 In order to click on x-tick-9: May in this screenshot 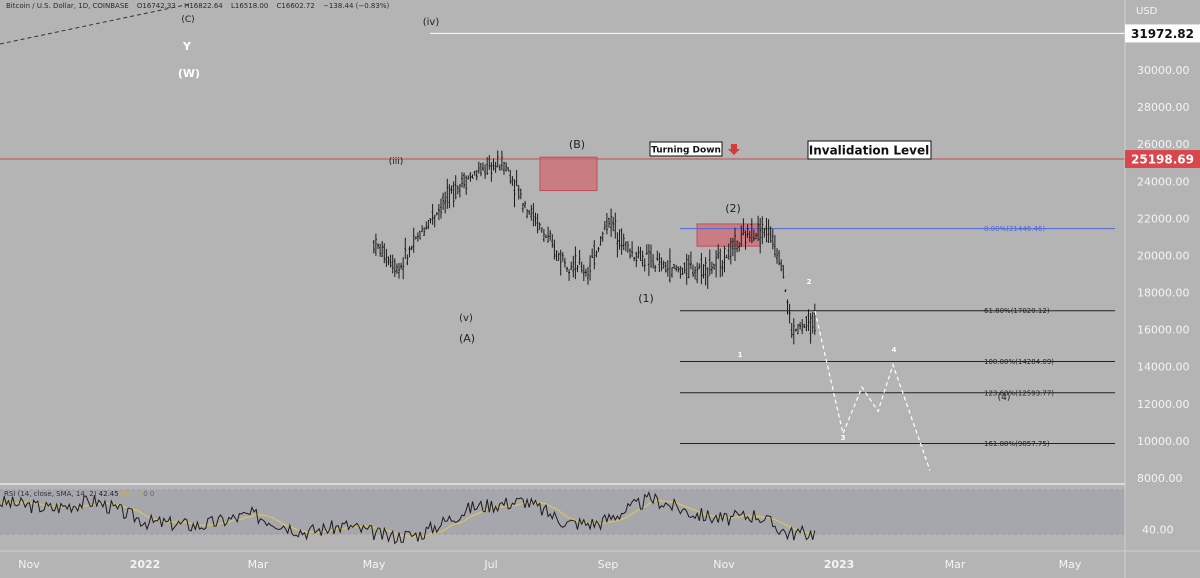, I will do `click(1070, 564)`.